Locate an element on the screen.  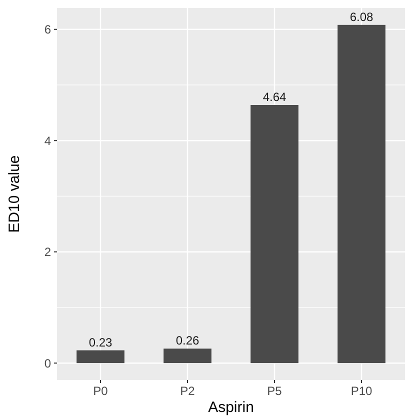
data-label: 0.26 is located at coordinates (188, 341).